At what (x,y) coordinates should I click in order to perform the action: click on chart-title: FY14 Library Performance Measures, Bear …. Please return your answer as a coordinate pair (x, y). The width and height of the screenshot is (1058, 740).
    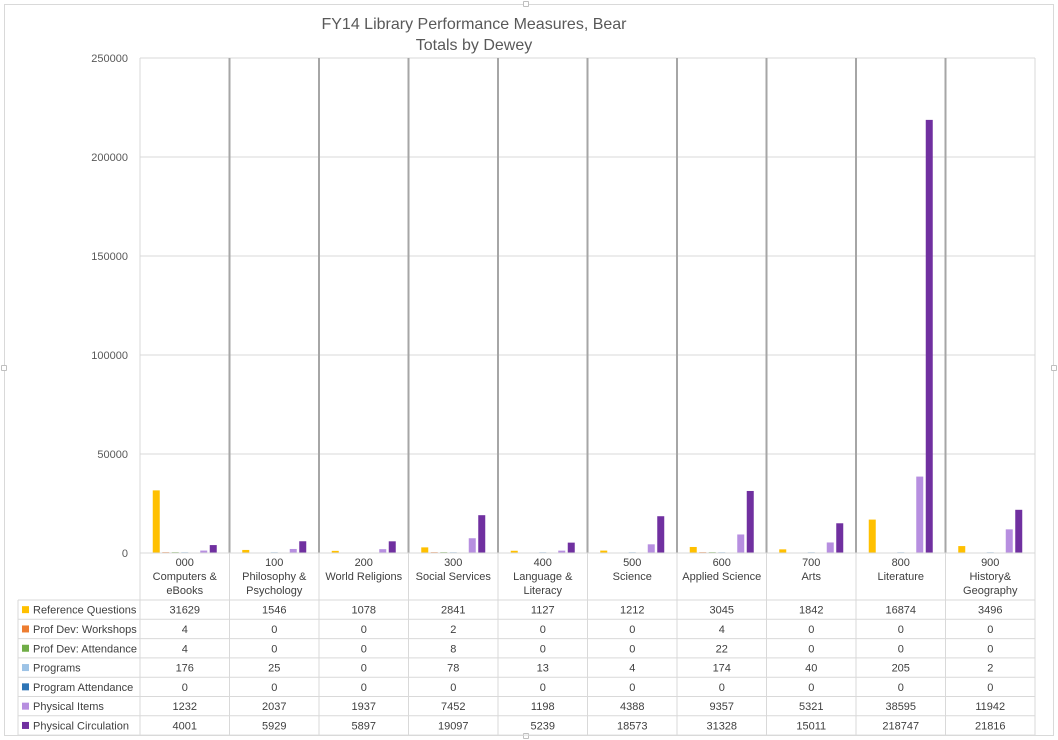
    Looking at the image, I should click on (474, 35).